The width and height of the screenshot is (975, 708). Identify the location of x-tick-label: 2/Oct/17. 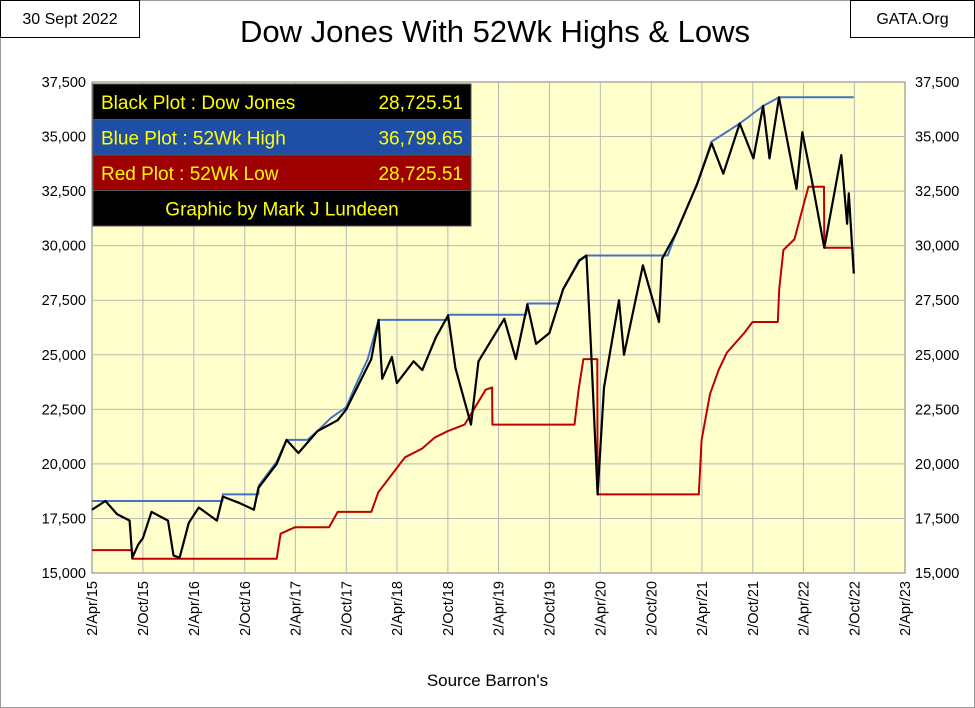
(347, 608).